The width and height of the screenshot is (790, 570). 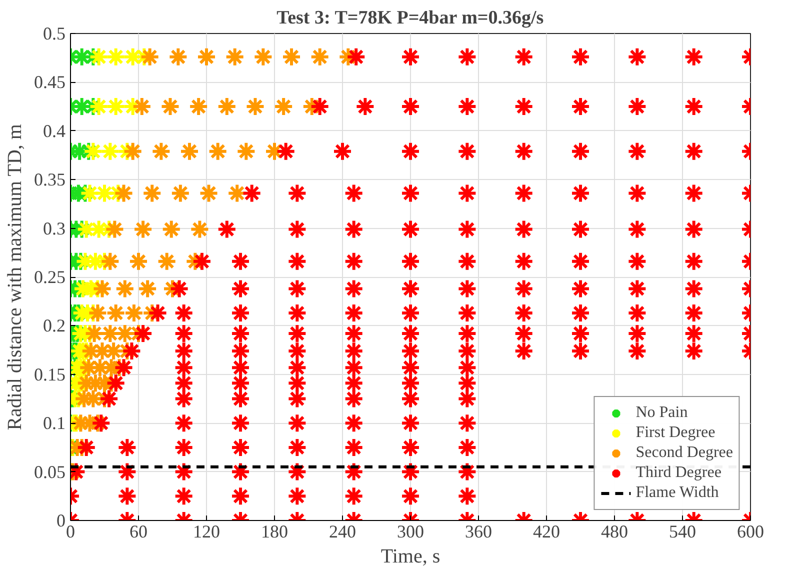 I want to click on x-tick-label: 360, so click(x=478, y=532).